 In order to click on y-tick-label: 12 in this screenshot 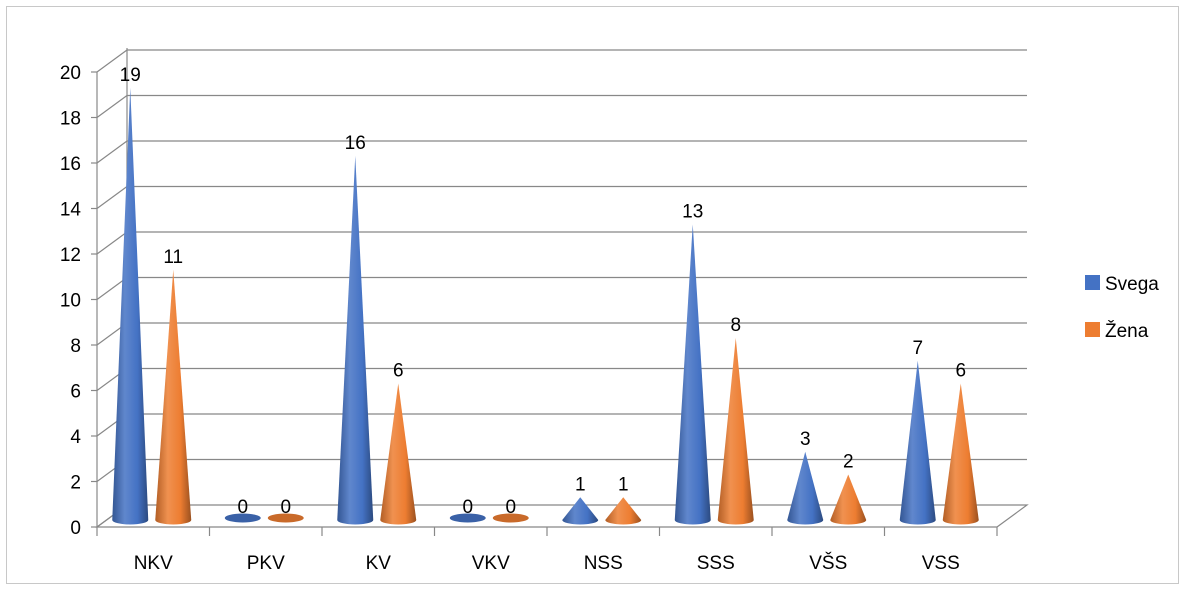, I will do `click(70, 255)`.